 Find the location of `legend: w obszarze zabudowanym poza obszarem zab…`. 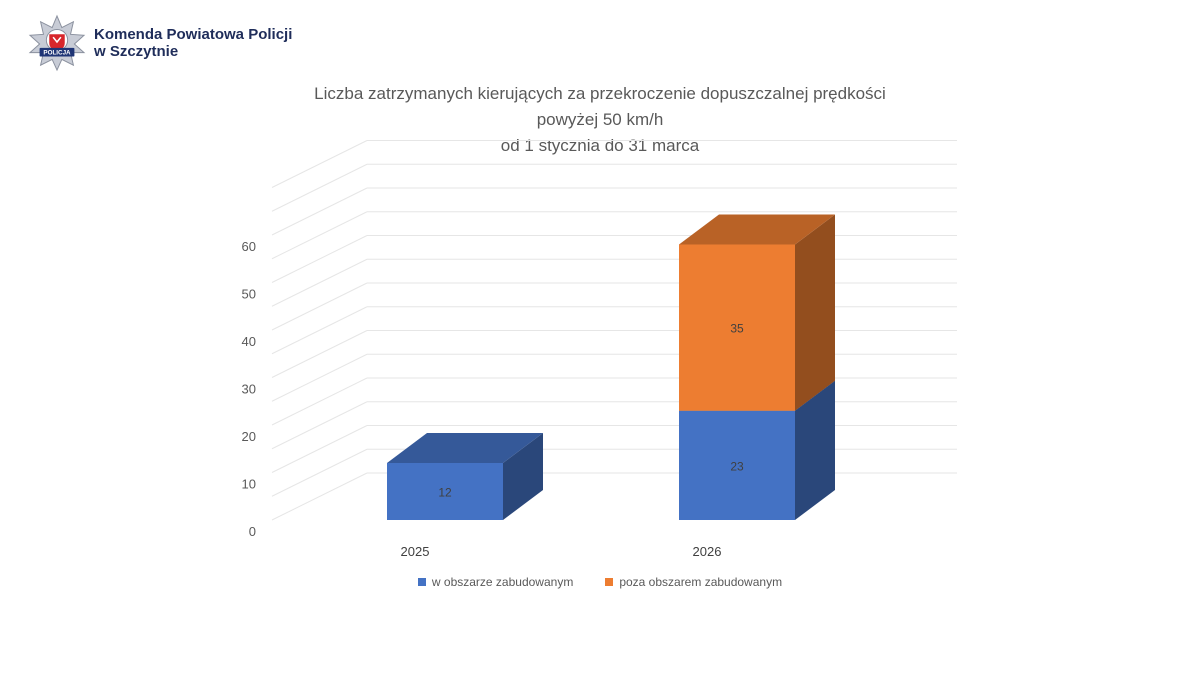

legend: w obszarze zabudowanym poza obszarem zab… is located at coordinates (600, 582).